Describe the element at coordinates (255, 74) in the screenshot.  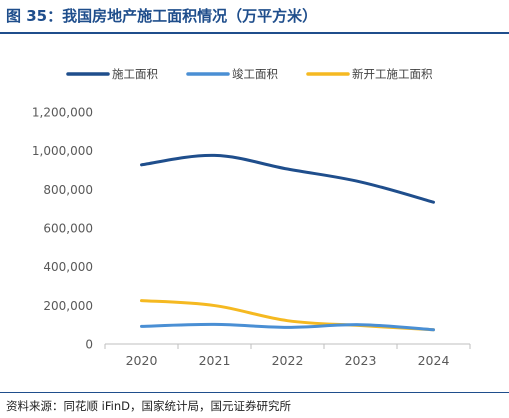
I see `legend-label: 竣工面积` at that location.